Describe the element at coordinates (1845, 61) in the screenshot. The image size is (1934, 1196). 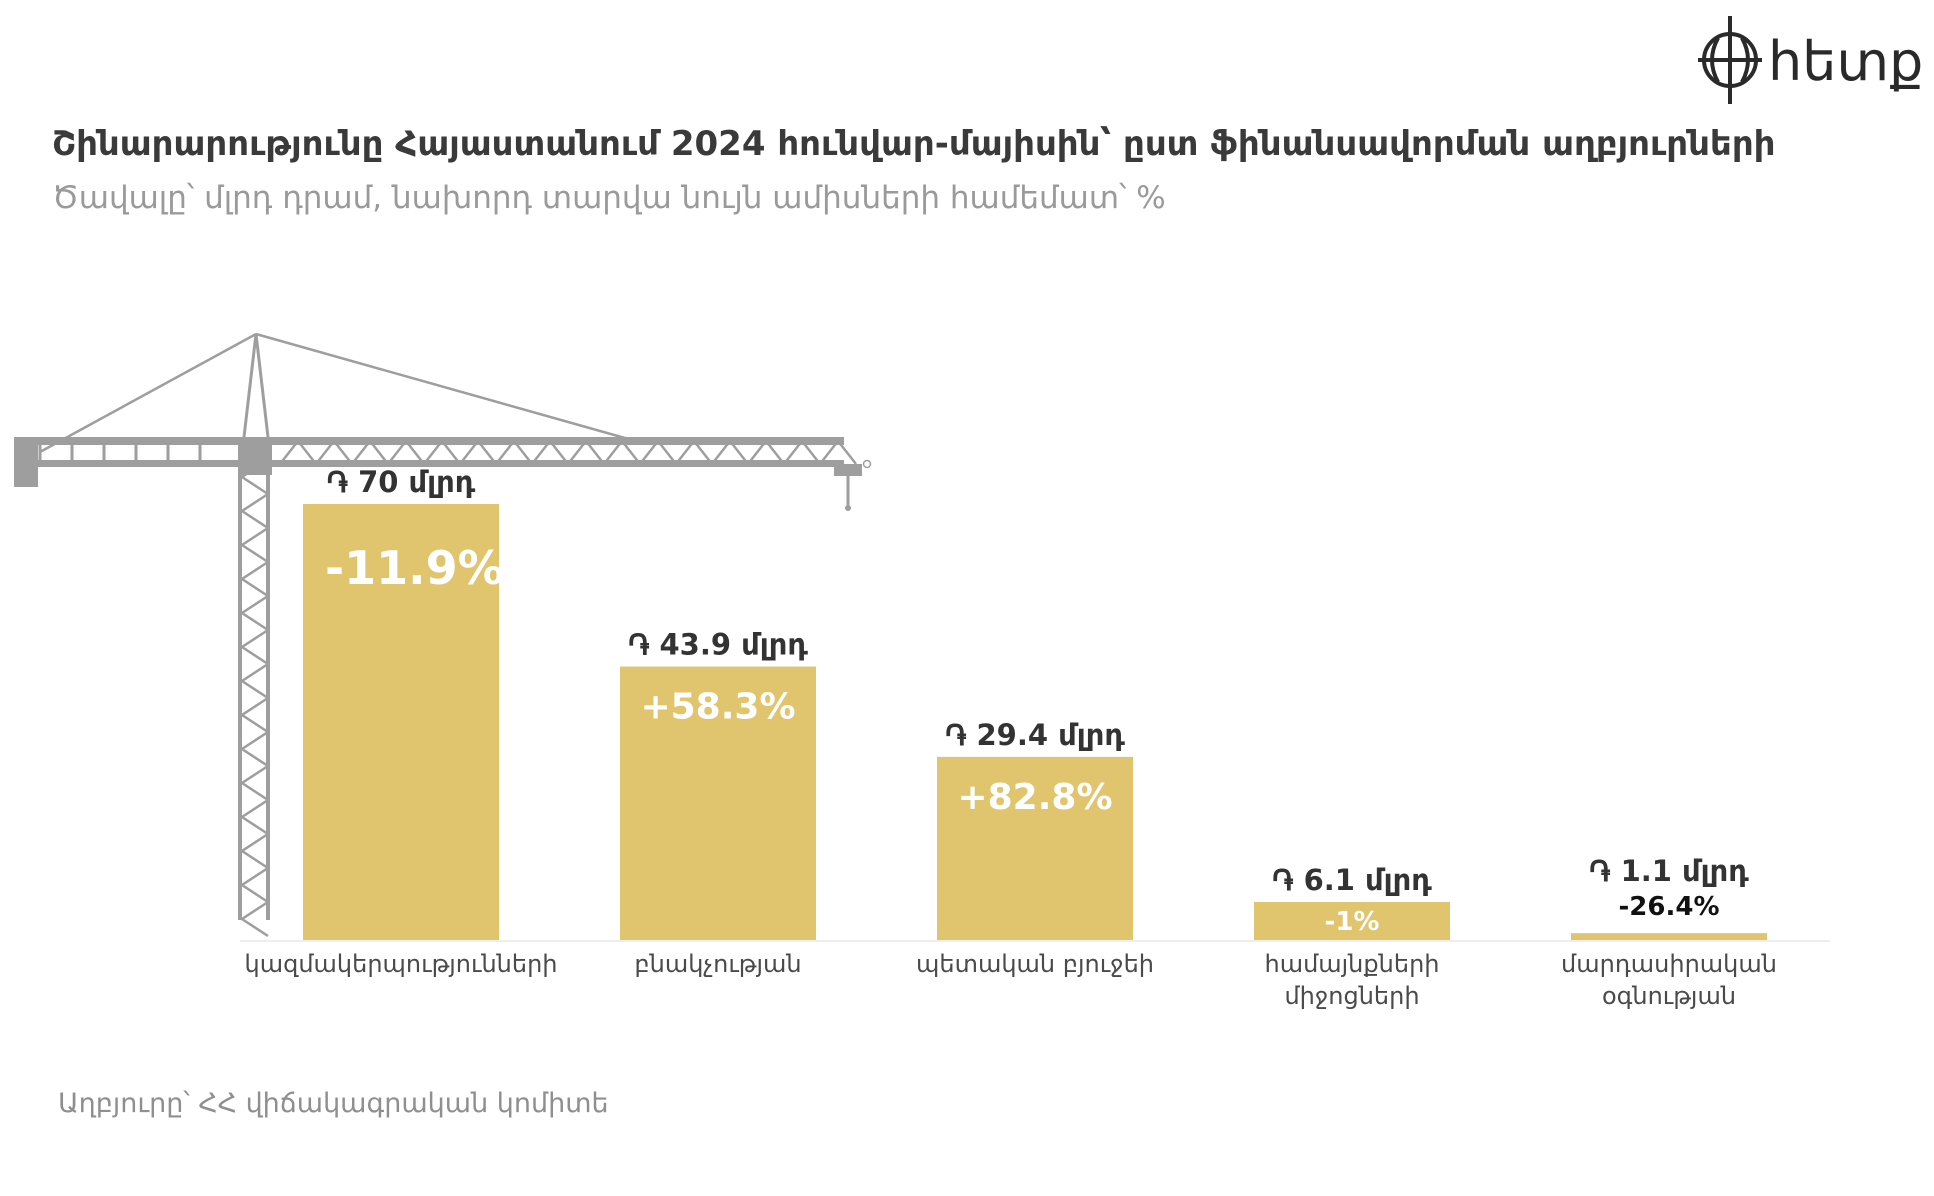
I see `logo-text: hետք` at that location.